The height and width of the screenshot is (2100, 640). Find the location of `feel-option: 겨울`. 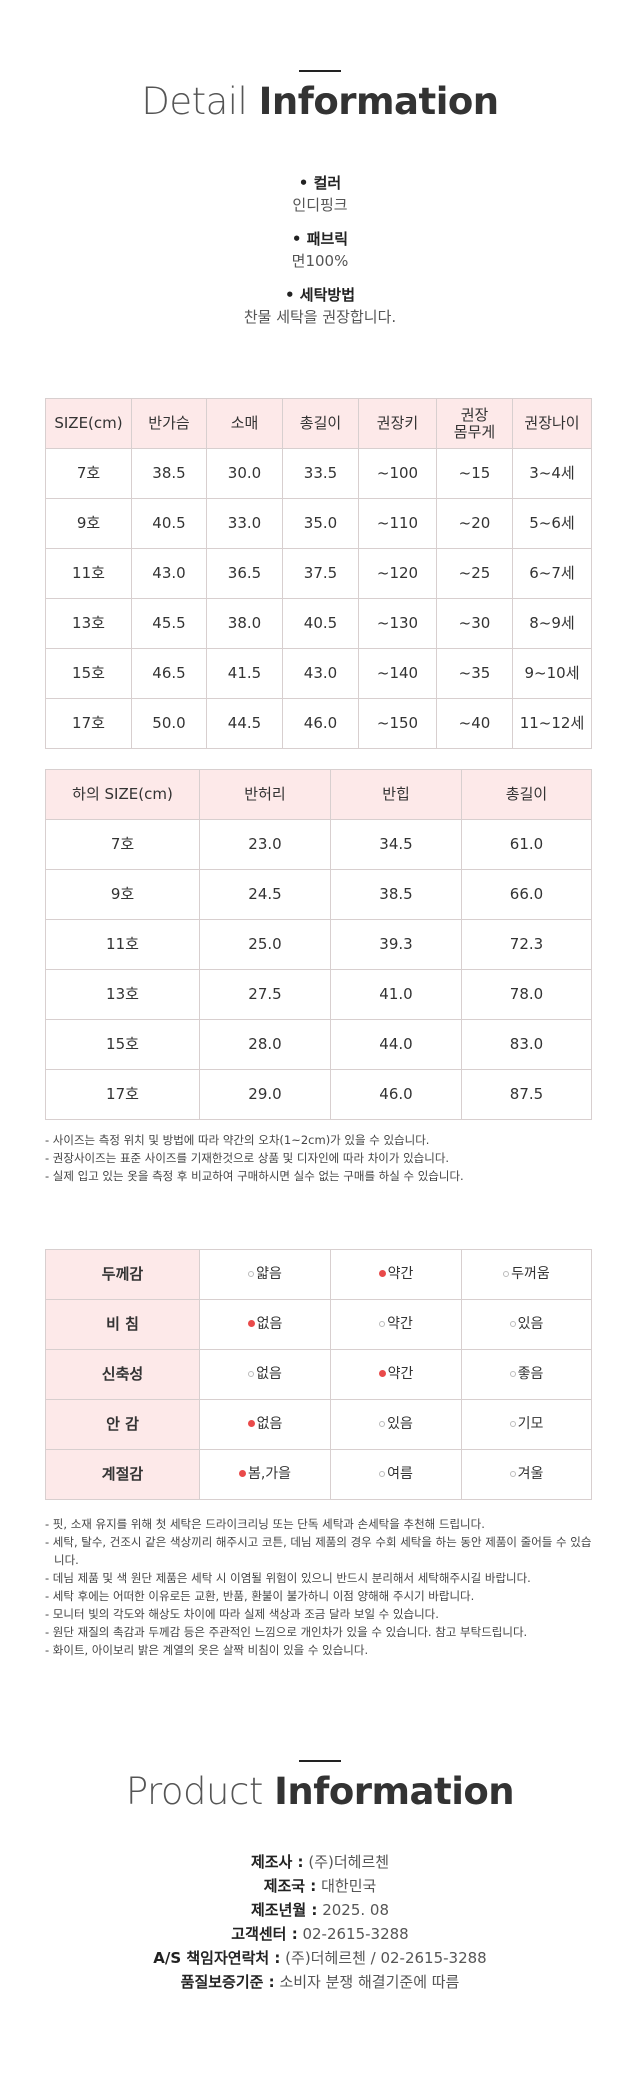

feel-option: 겨울 is located at coordinates (526, 1474).